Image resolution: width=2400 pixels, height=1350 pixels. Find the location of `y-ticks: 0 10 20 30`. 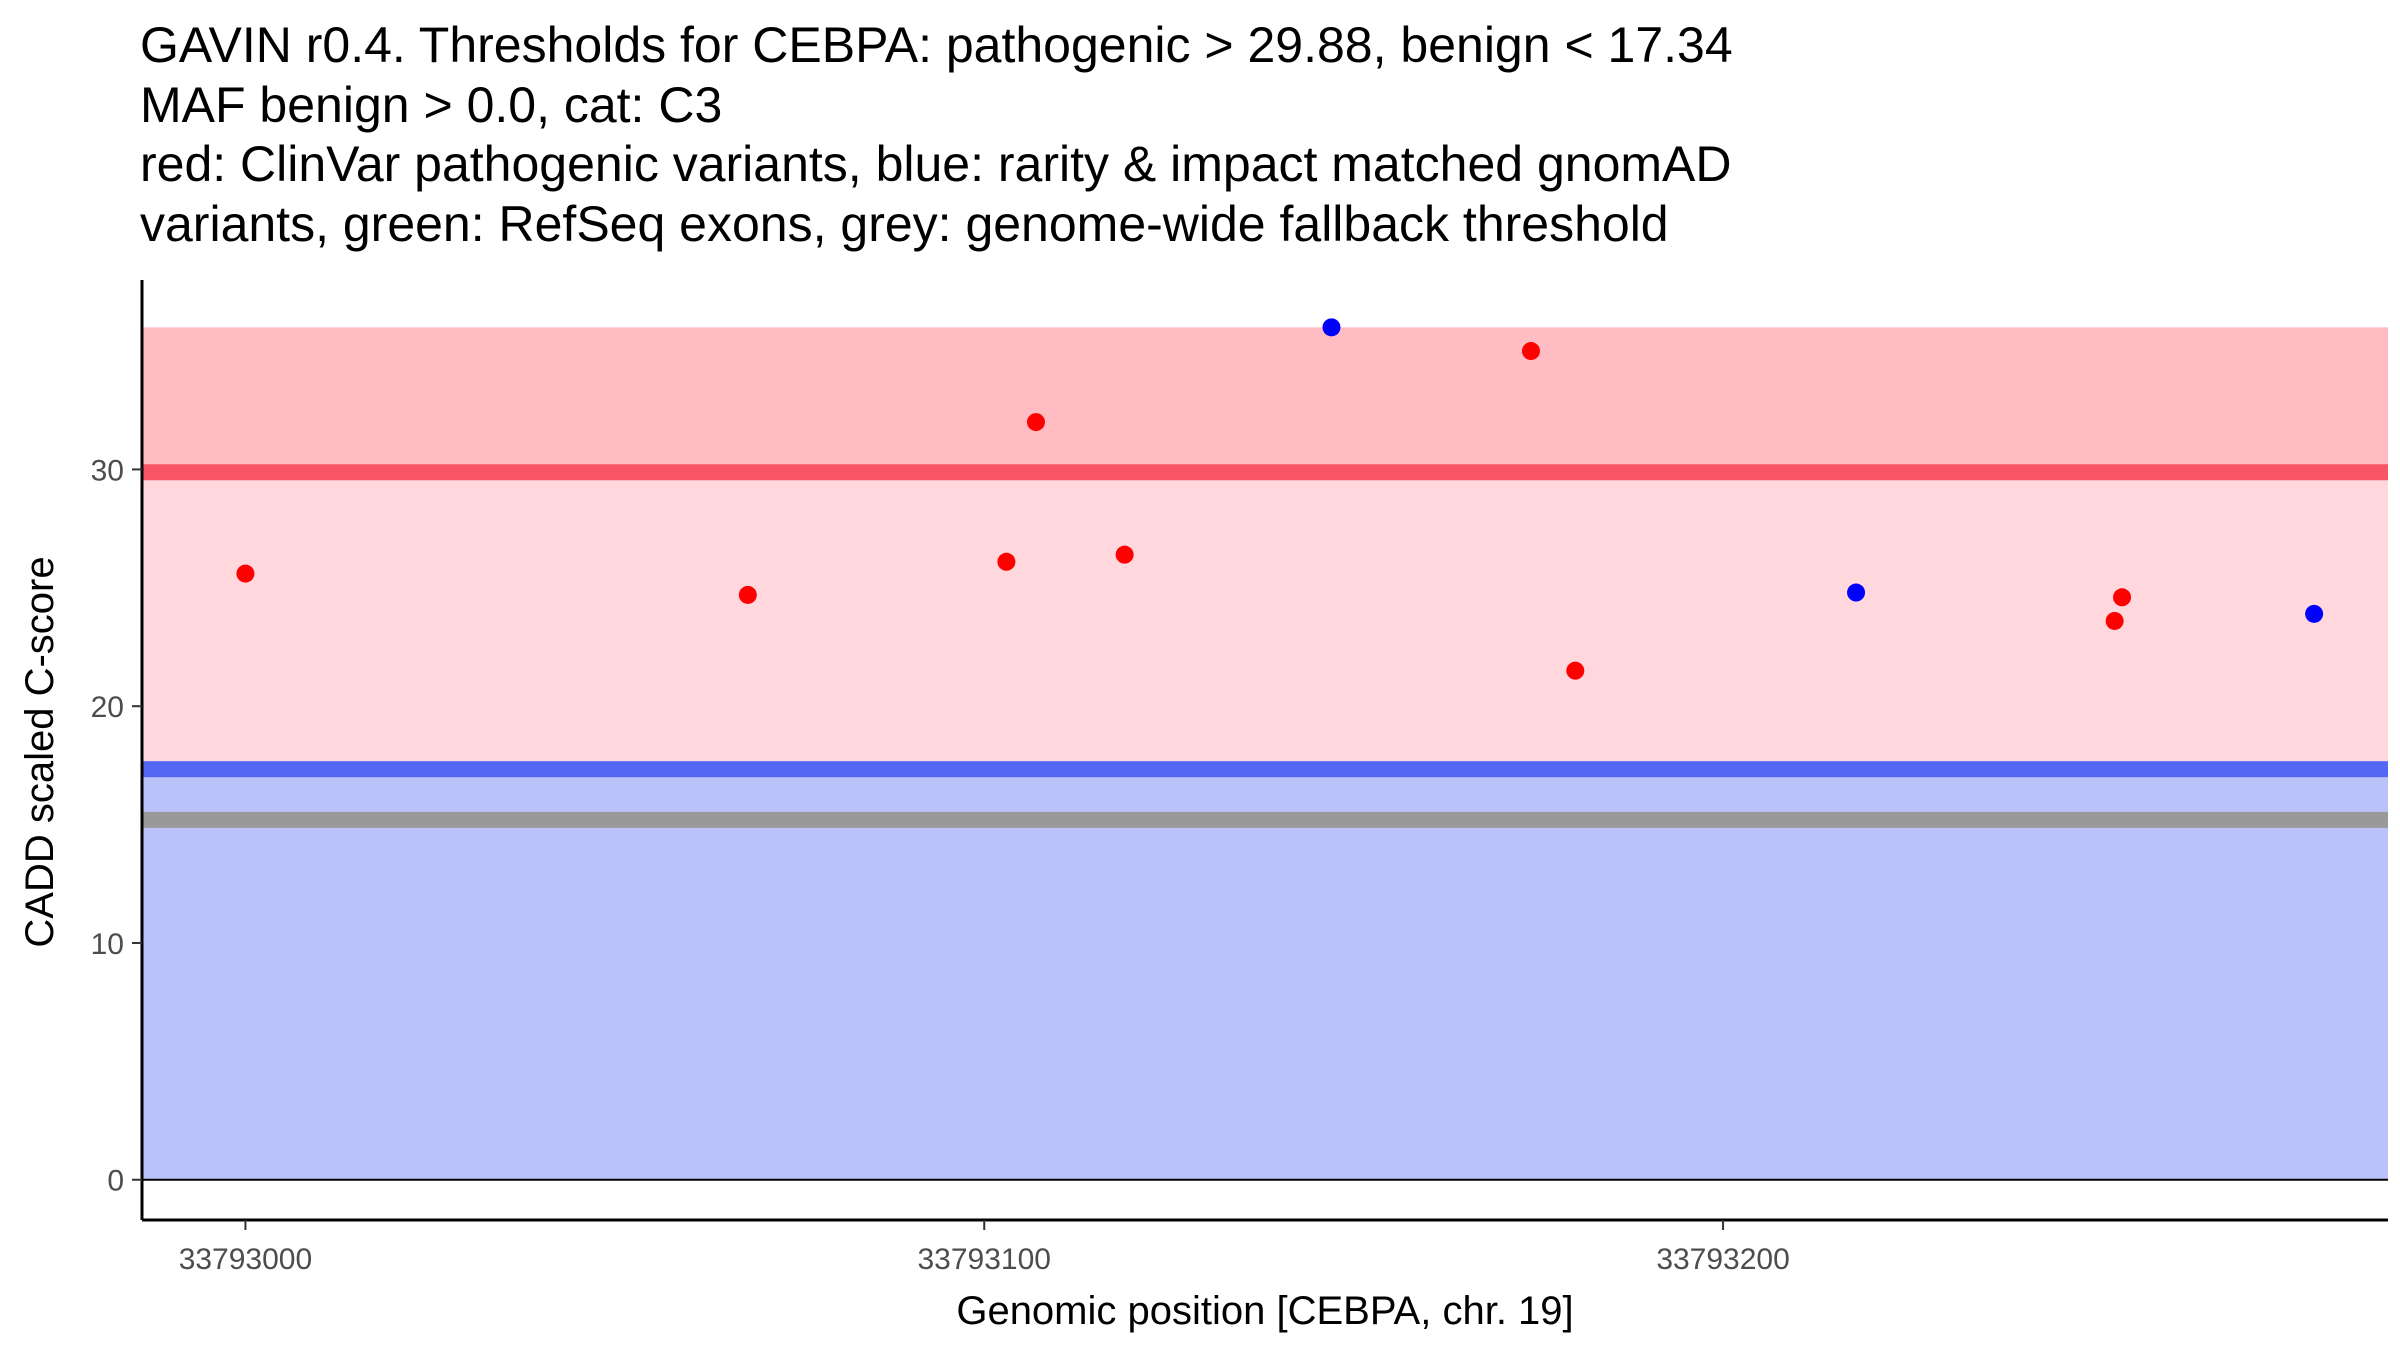

y-ticks: 0 10 20 30 is located at coordinates (116, 826).